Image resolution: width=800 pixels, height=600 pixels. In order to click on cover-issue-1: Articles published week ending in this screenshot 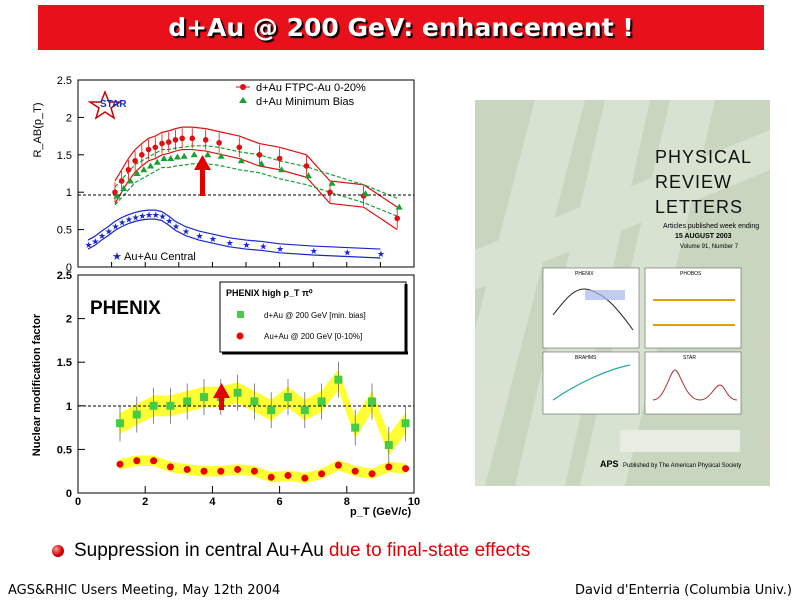, I will do `click(711, 226)`.